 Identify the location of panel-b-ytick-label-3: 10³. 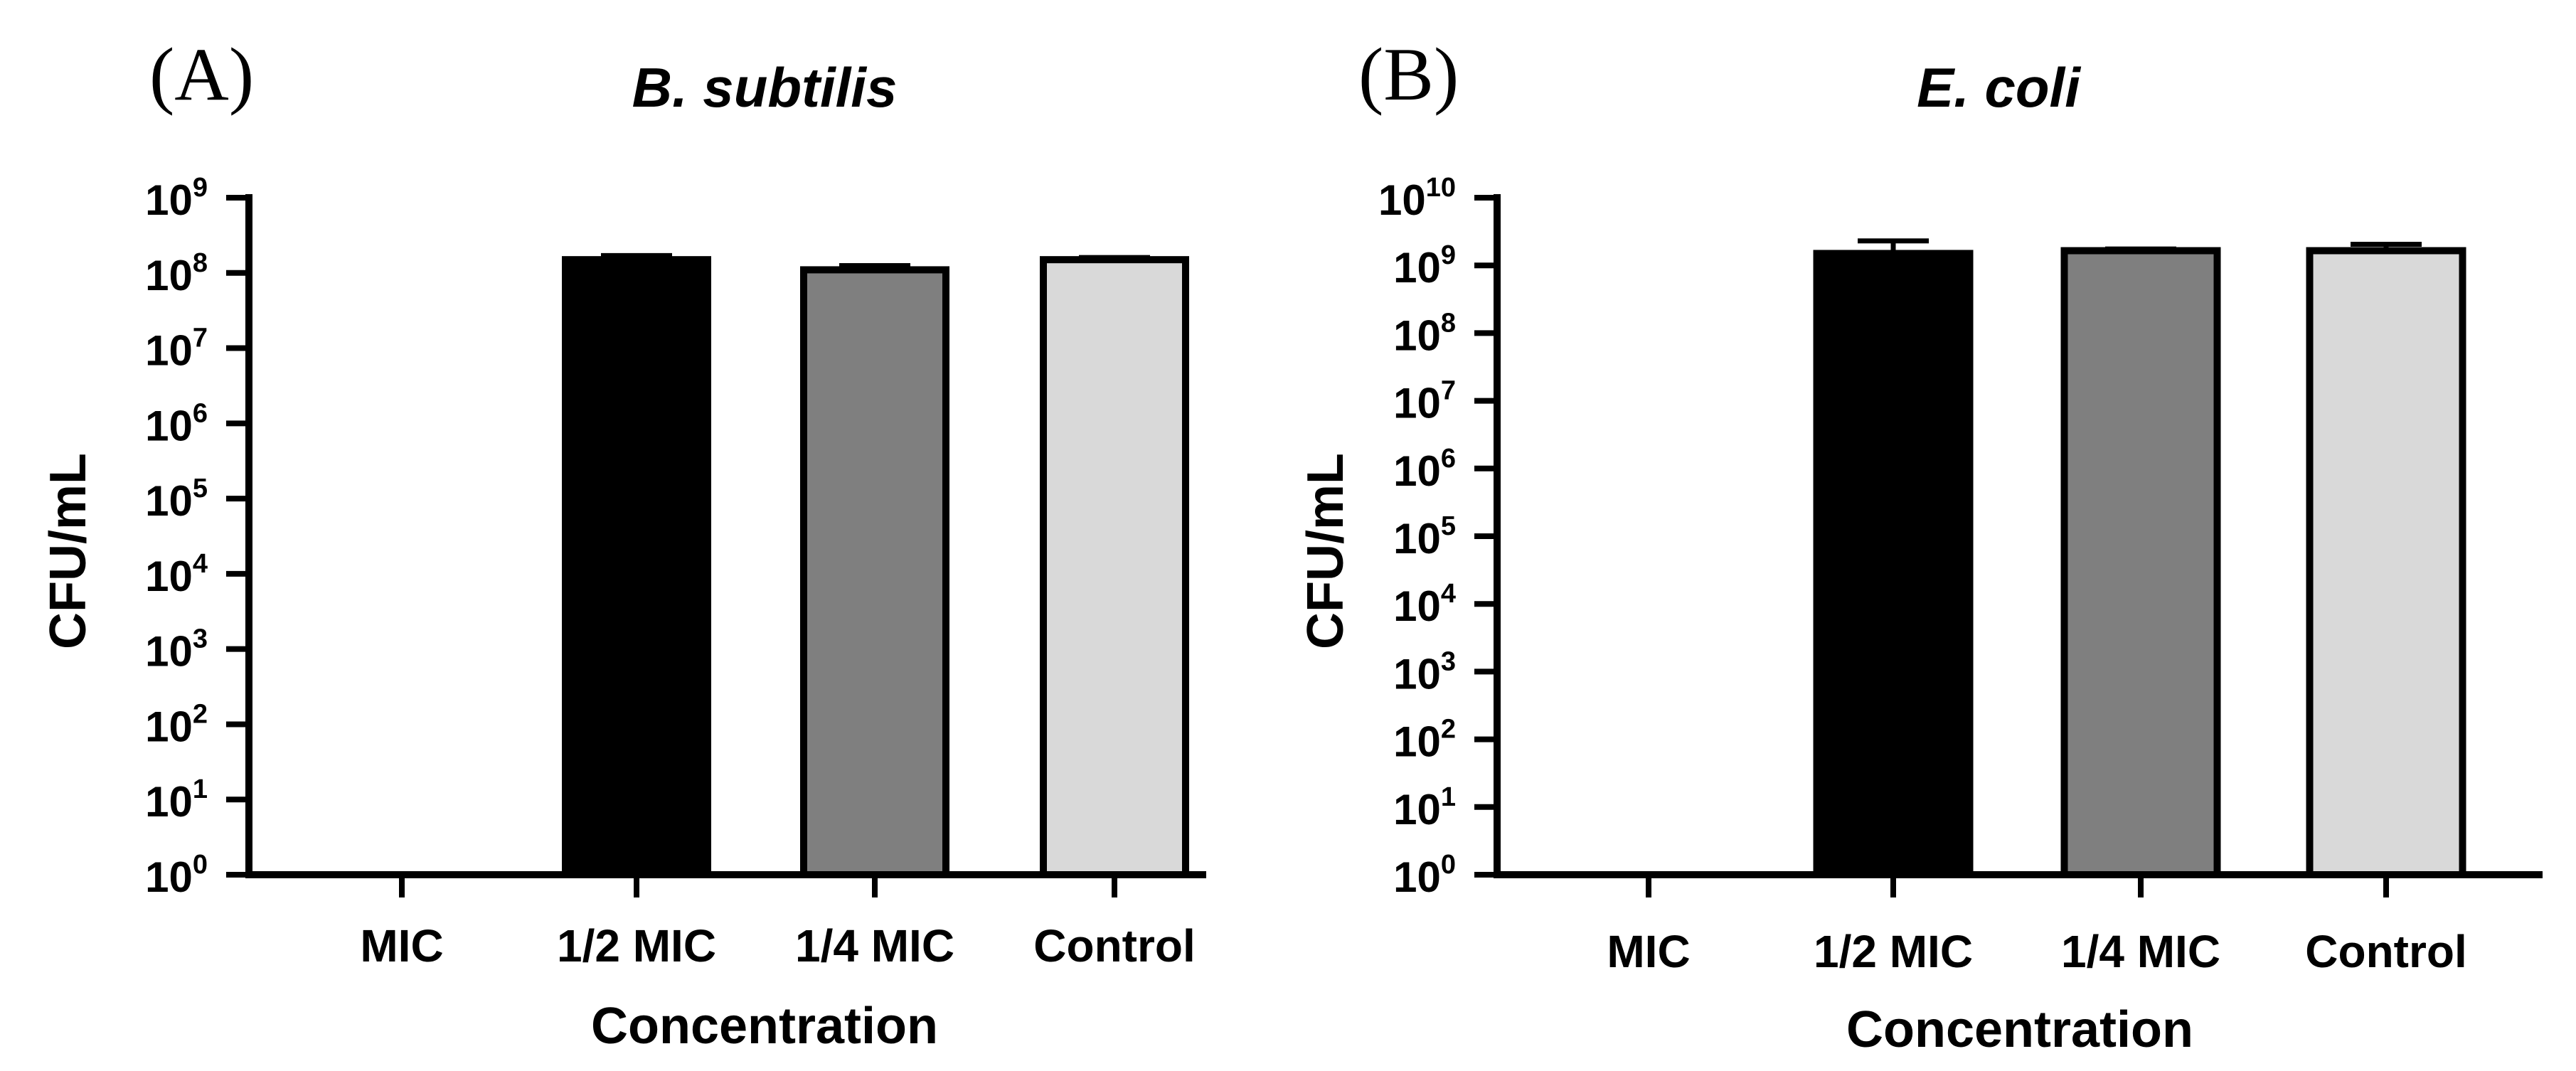
(1424, 672).